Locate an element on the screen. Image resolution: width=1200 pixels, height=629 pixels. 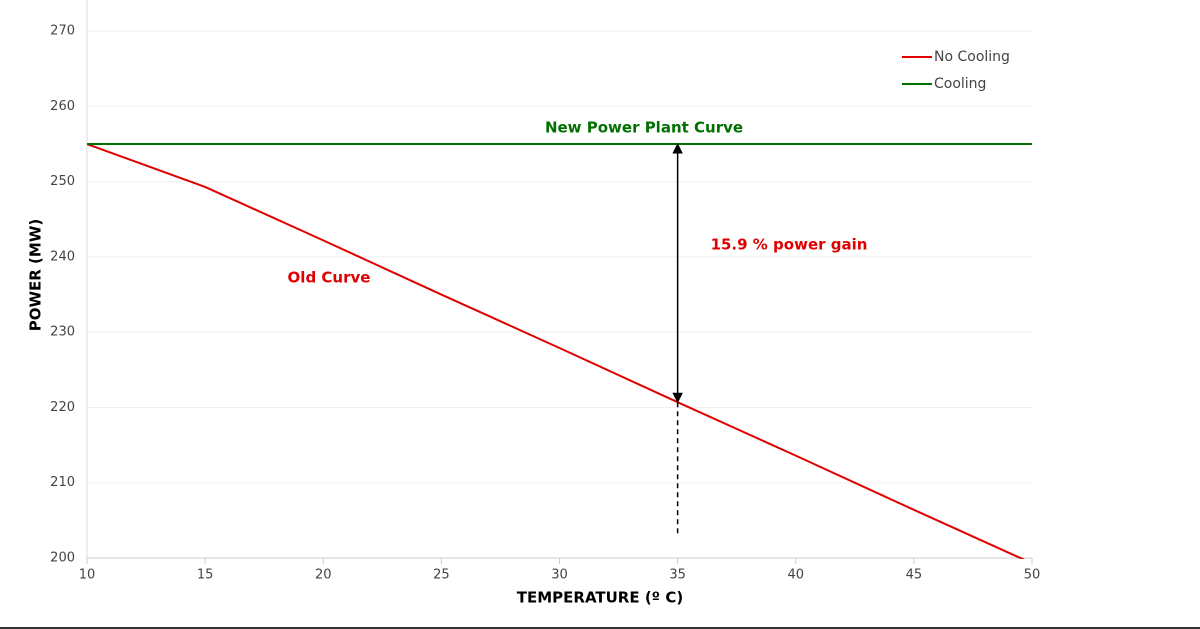
x-tick-label: 30 is located at coordinates (559, 575).